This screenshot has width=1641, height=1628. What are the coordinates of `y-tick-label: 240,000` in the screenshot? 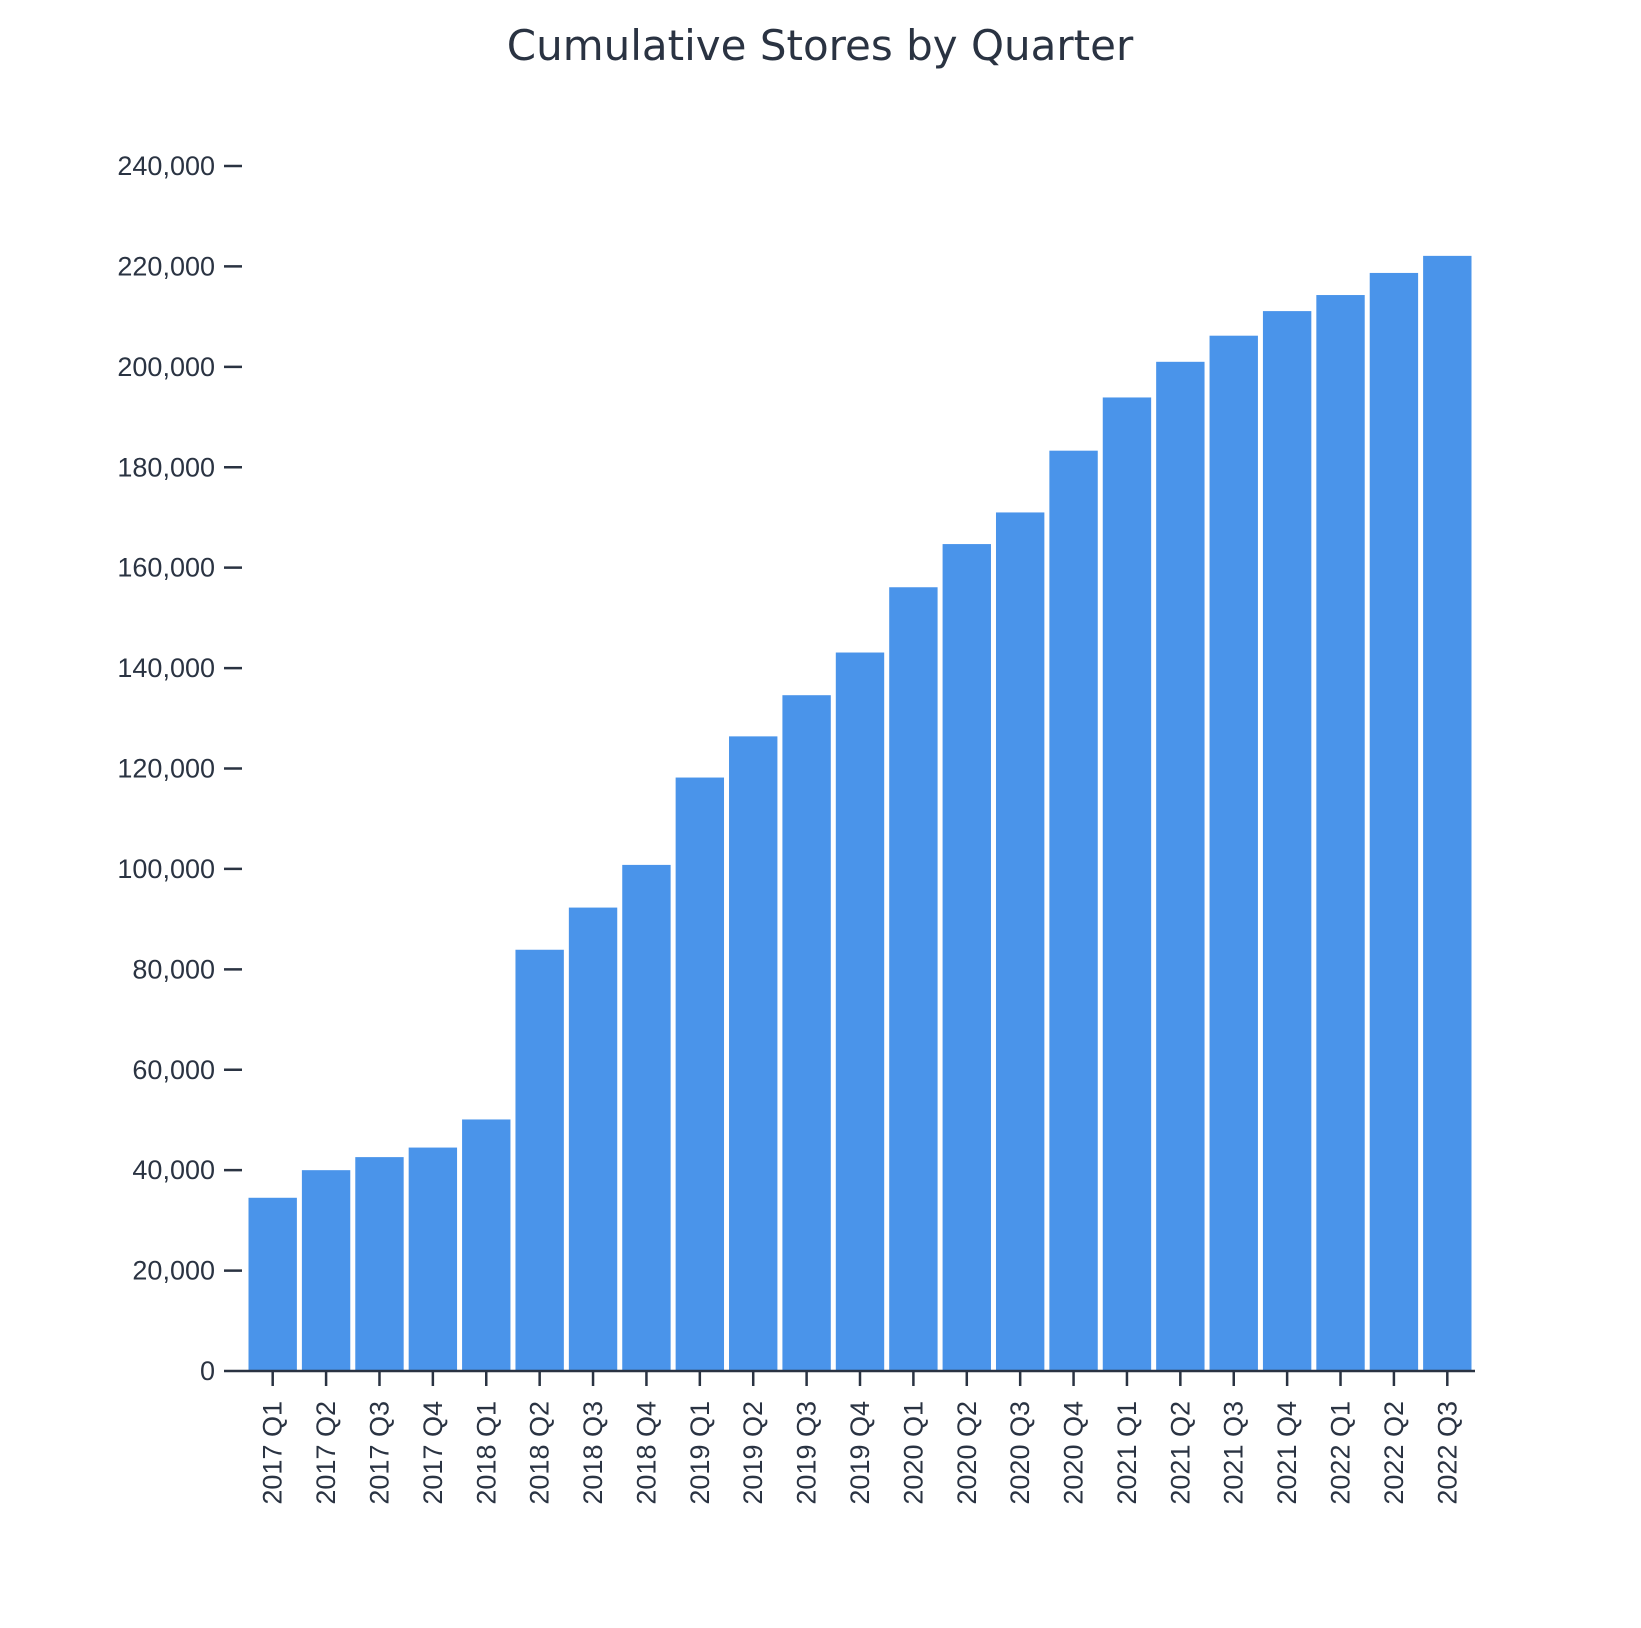 It's located at (166, 166).